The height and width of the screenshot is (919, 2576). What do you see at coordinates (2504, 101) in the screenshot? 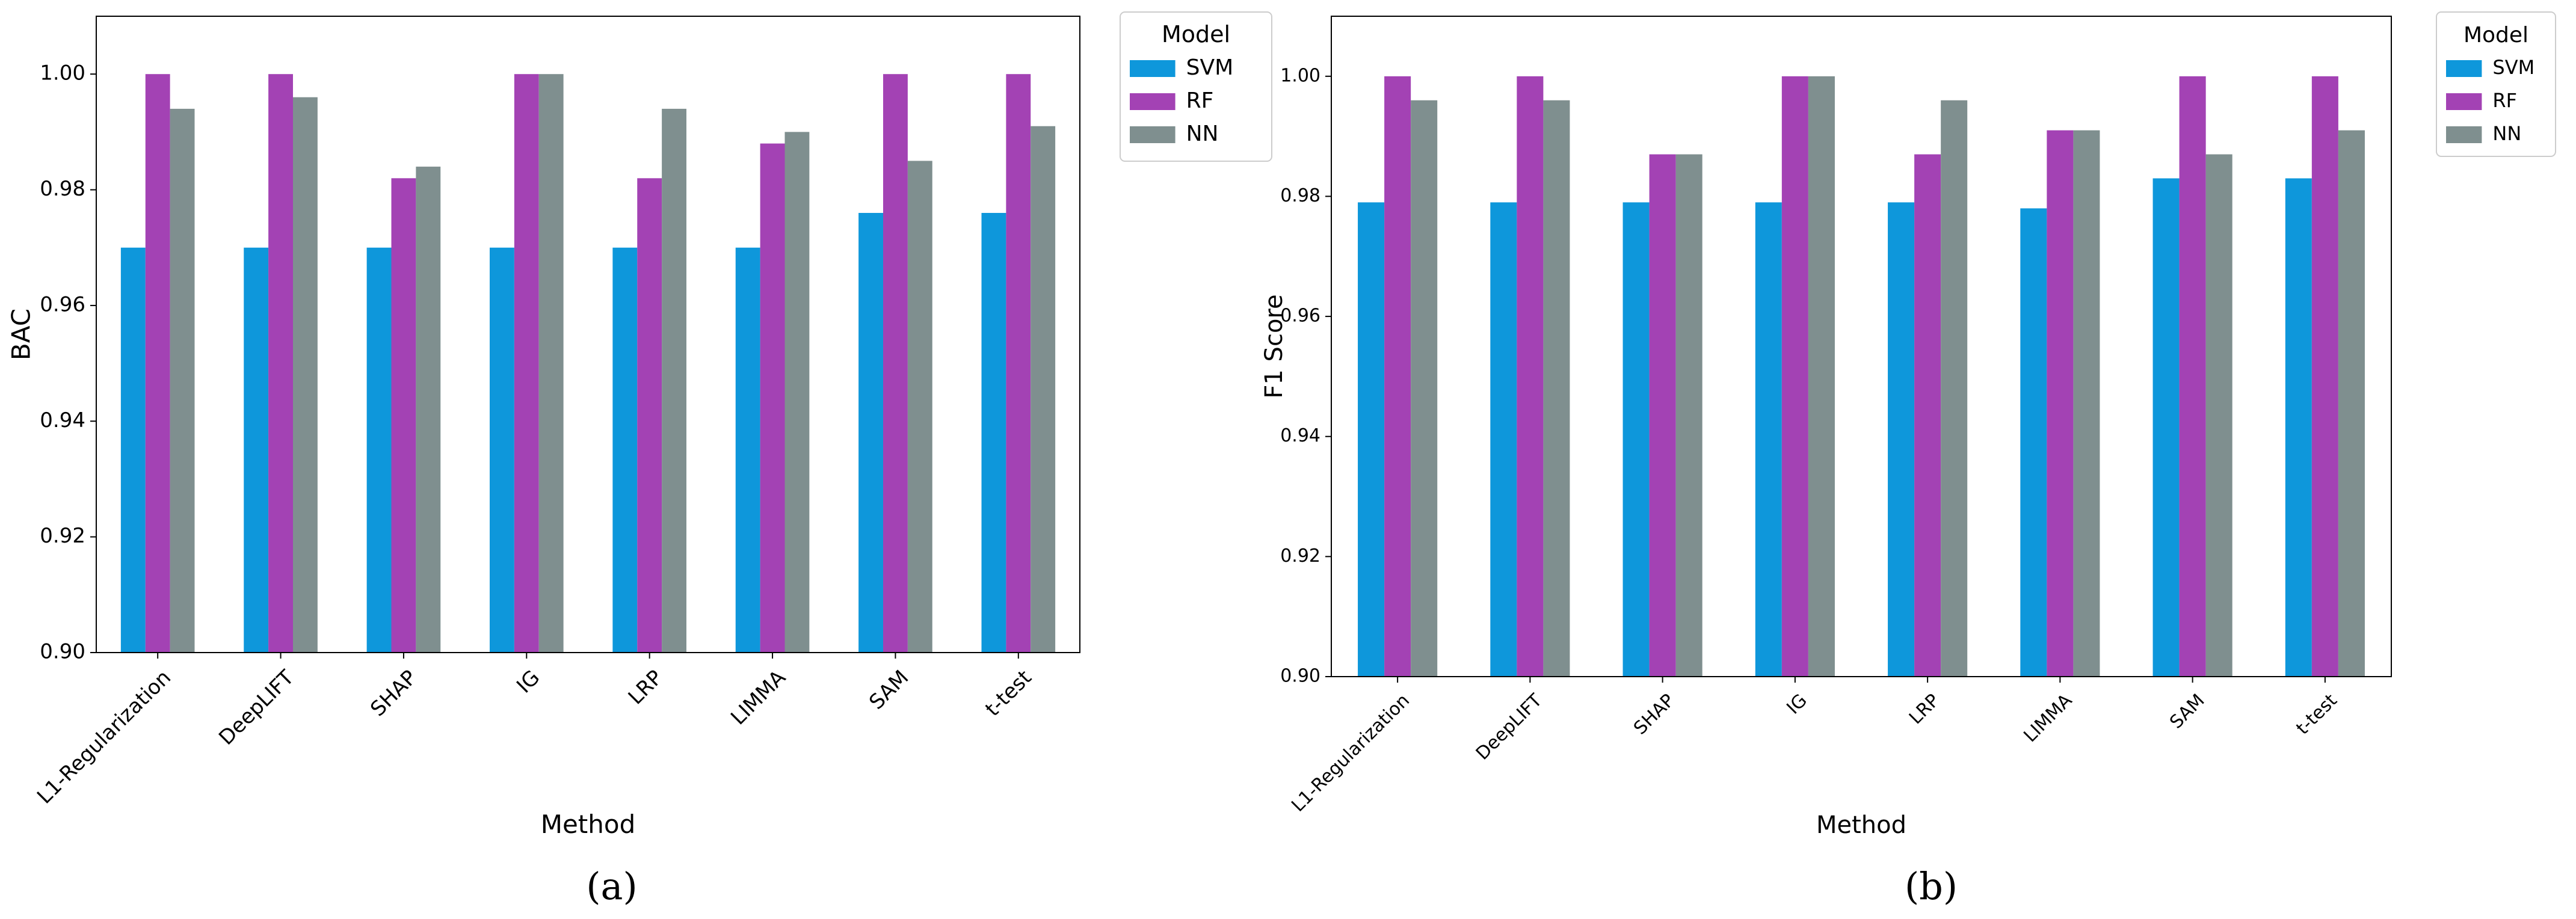
I see `legend-label-rf: RF` at bounding box center [2504, 101].